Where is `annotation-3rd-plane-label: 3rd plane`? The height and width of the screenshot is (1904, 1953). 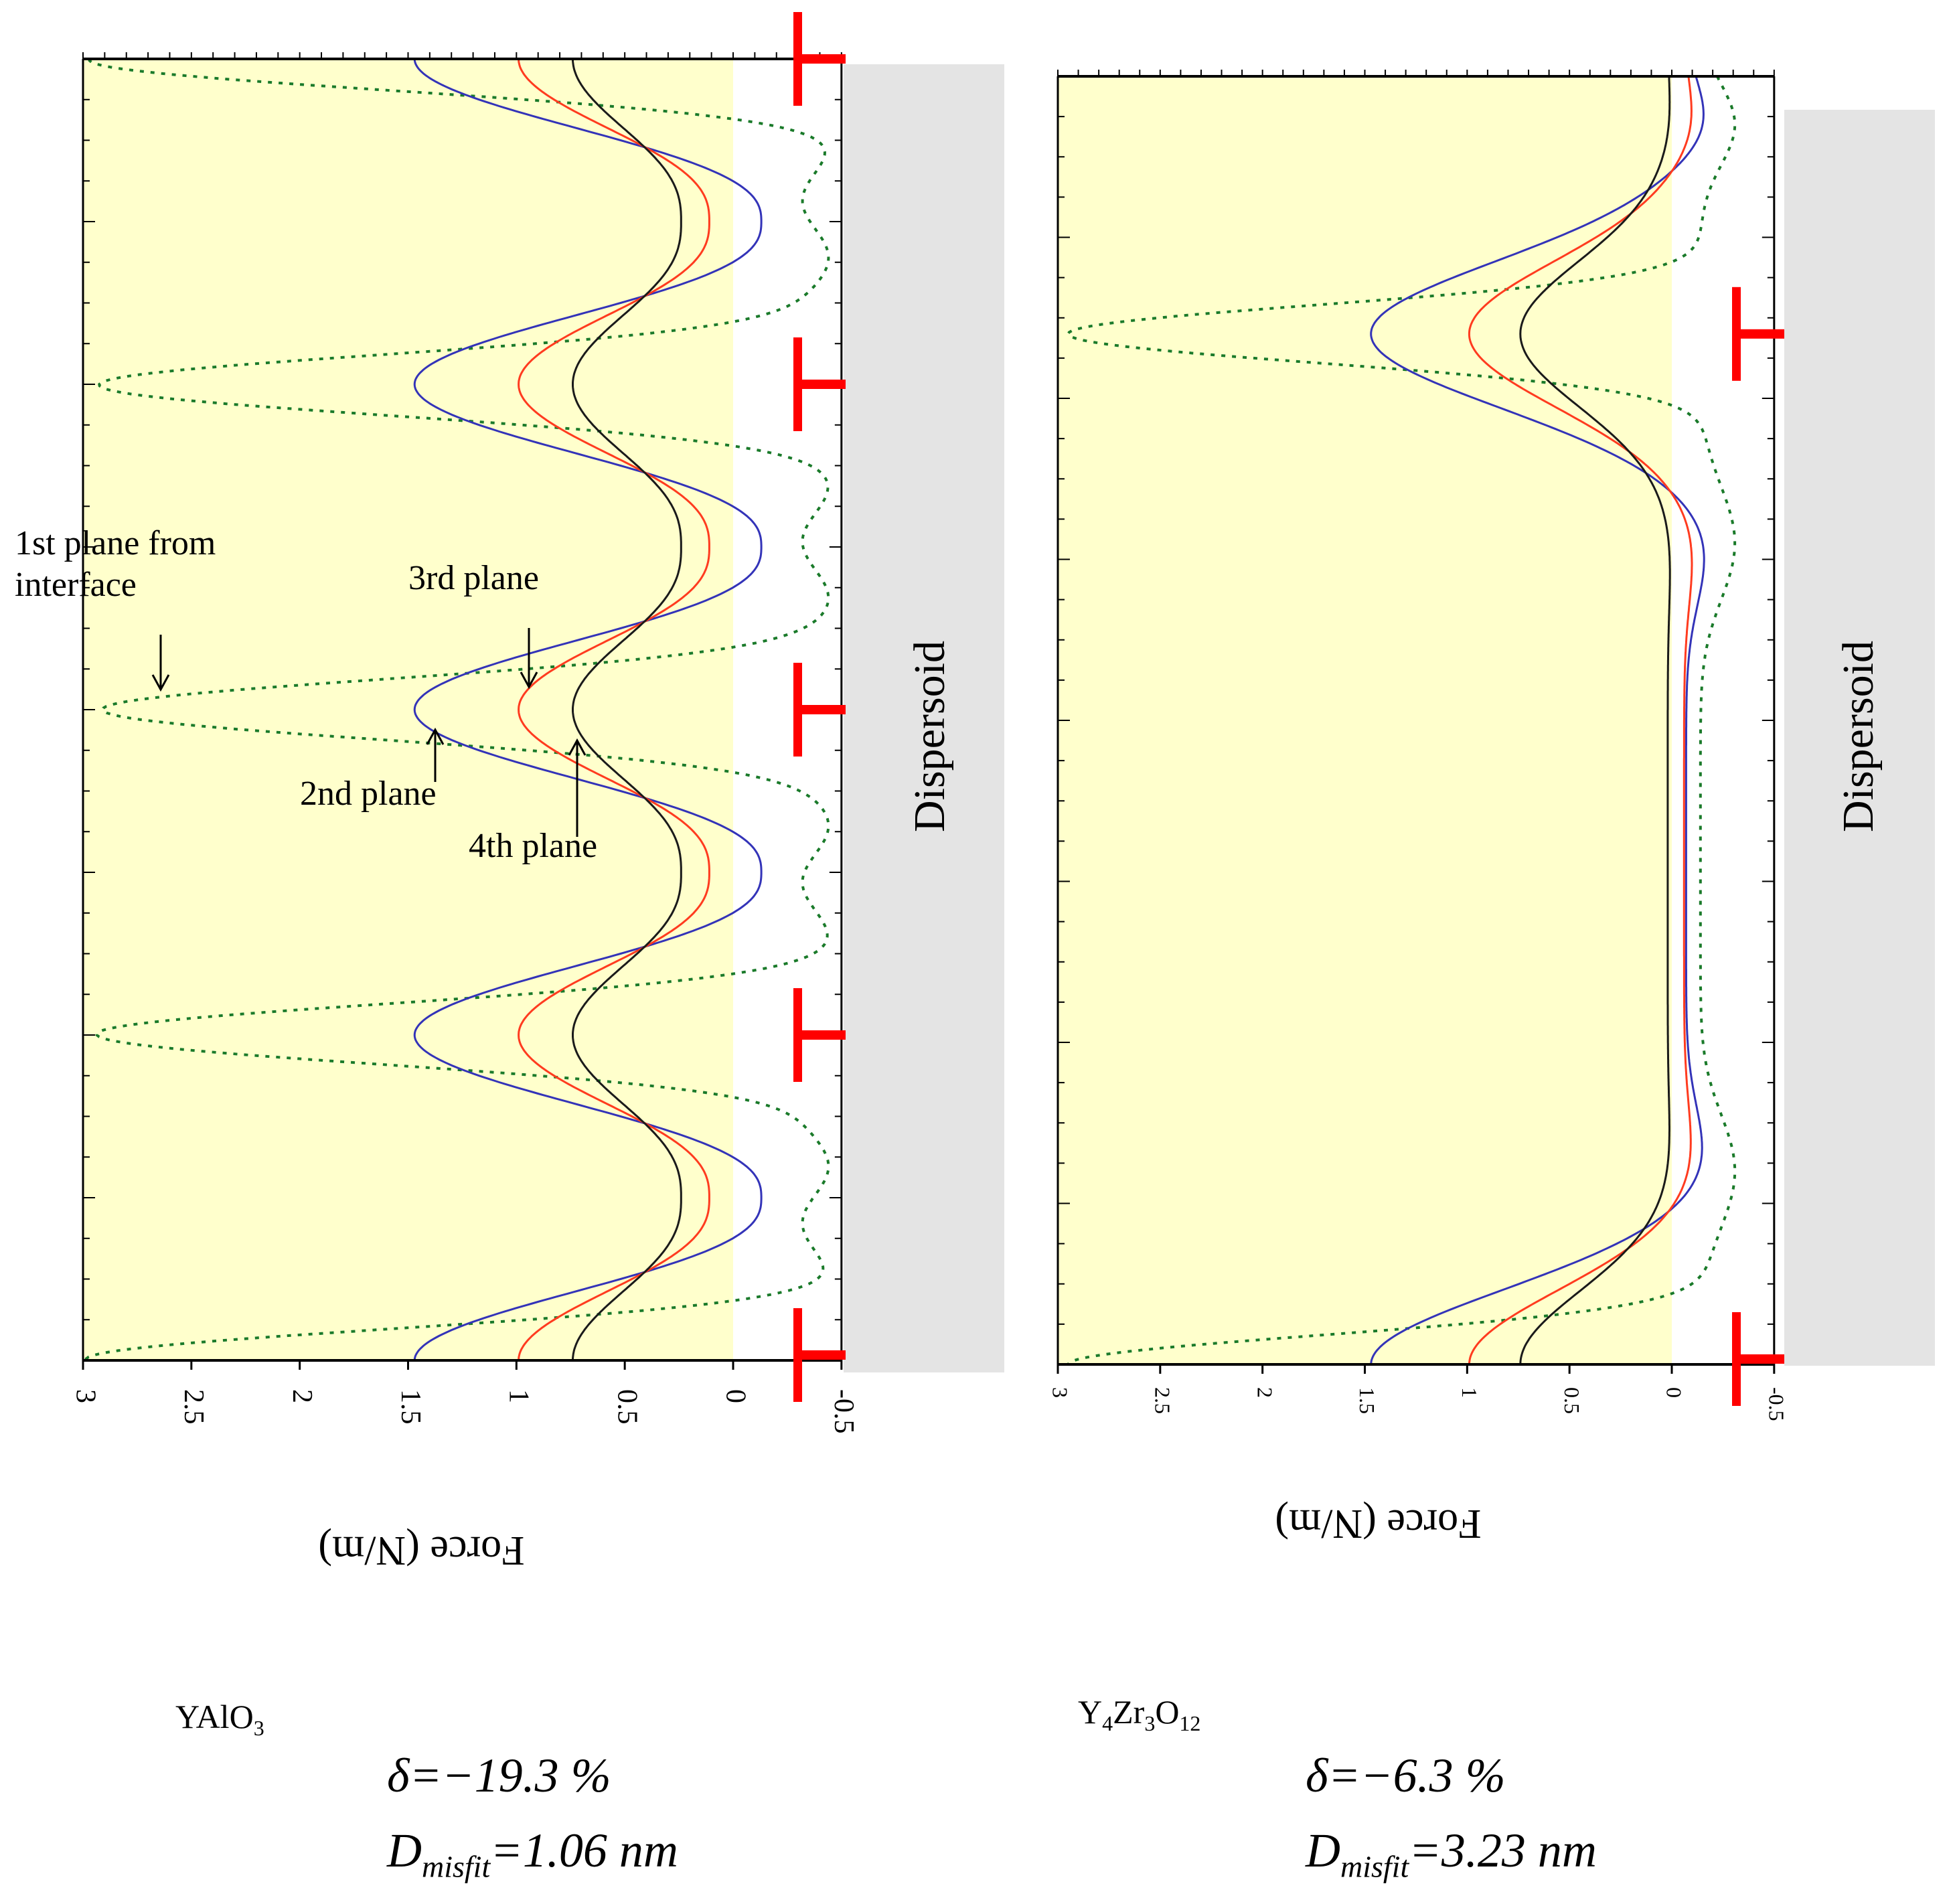
annotation-3rd-plane-label: 3rd plane is located at coordinates (474, 578).